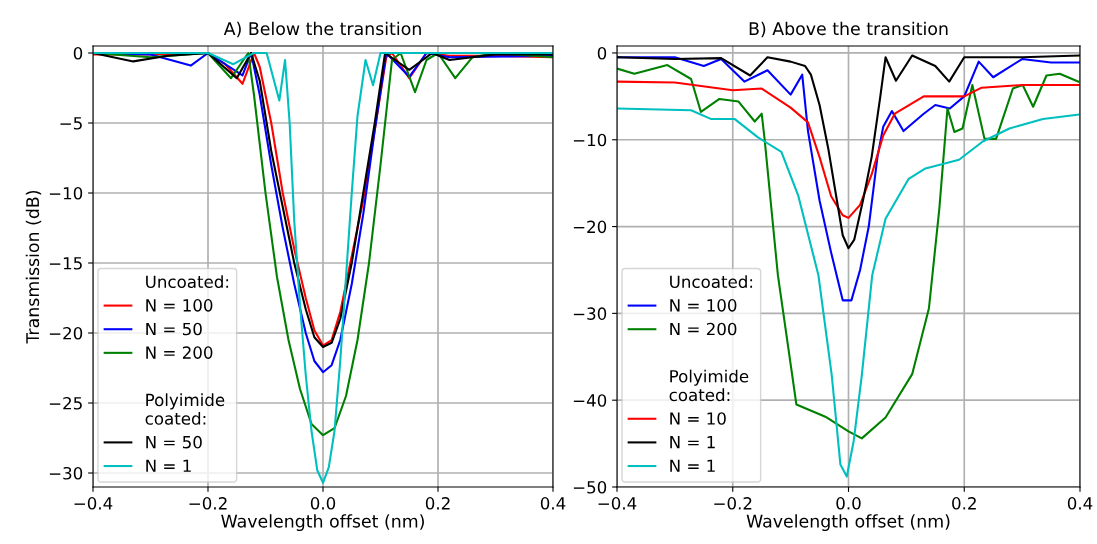 This screenshot has width=1097, height=544. Describe the element at coordinates (322, 29) in the screenshot. I see `chart-title: A) Below the transition` at that location.